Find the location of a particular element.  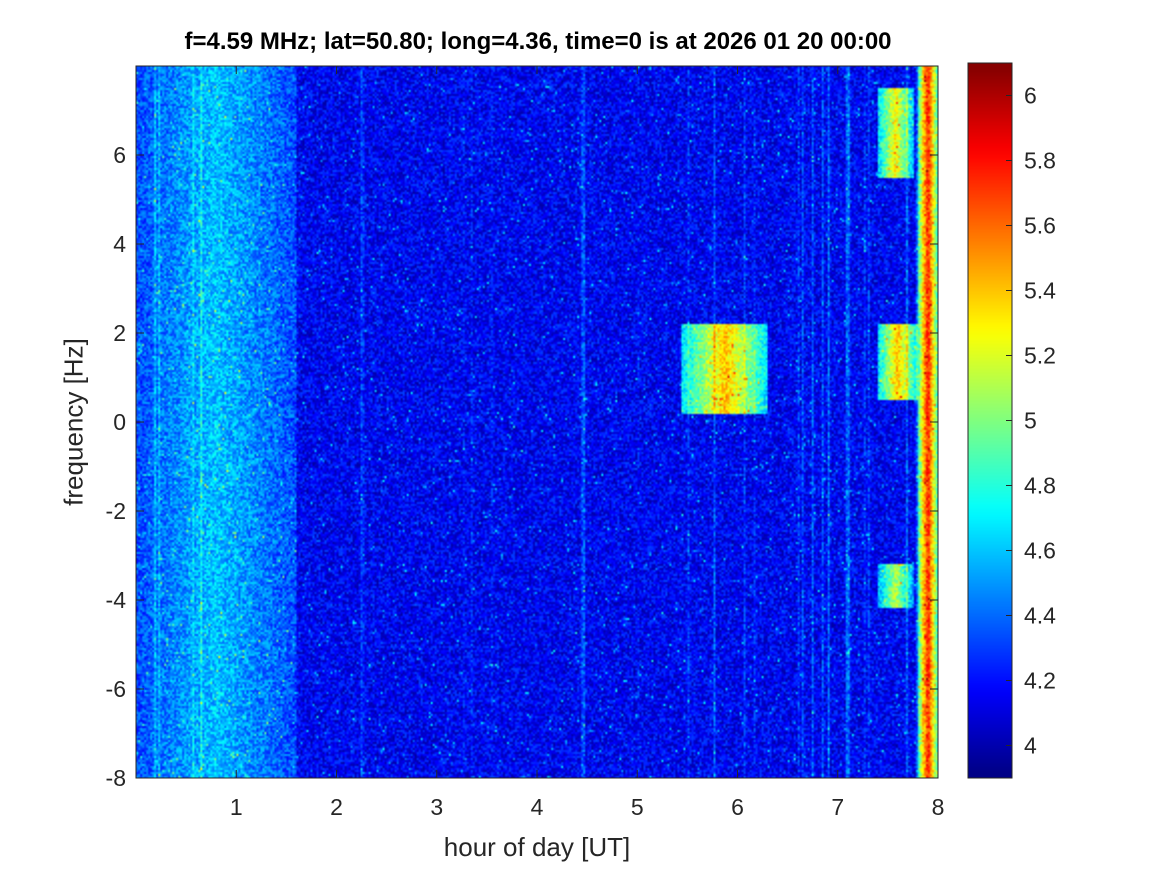

x-tick-label: 4 is located at coordinates (537, 807).